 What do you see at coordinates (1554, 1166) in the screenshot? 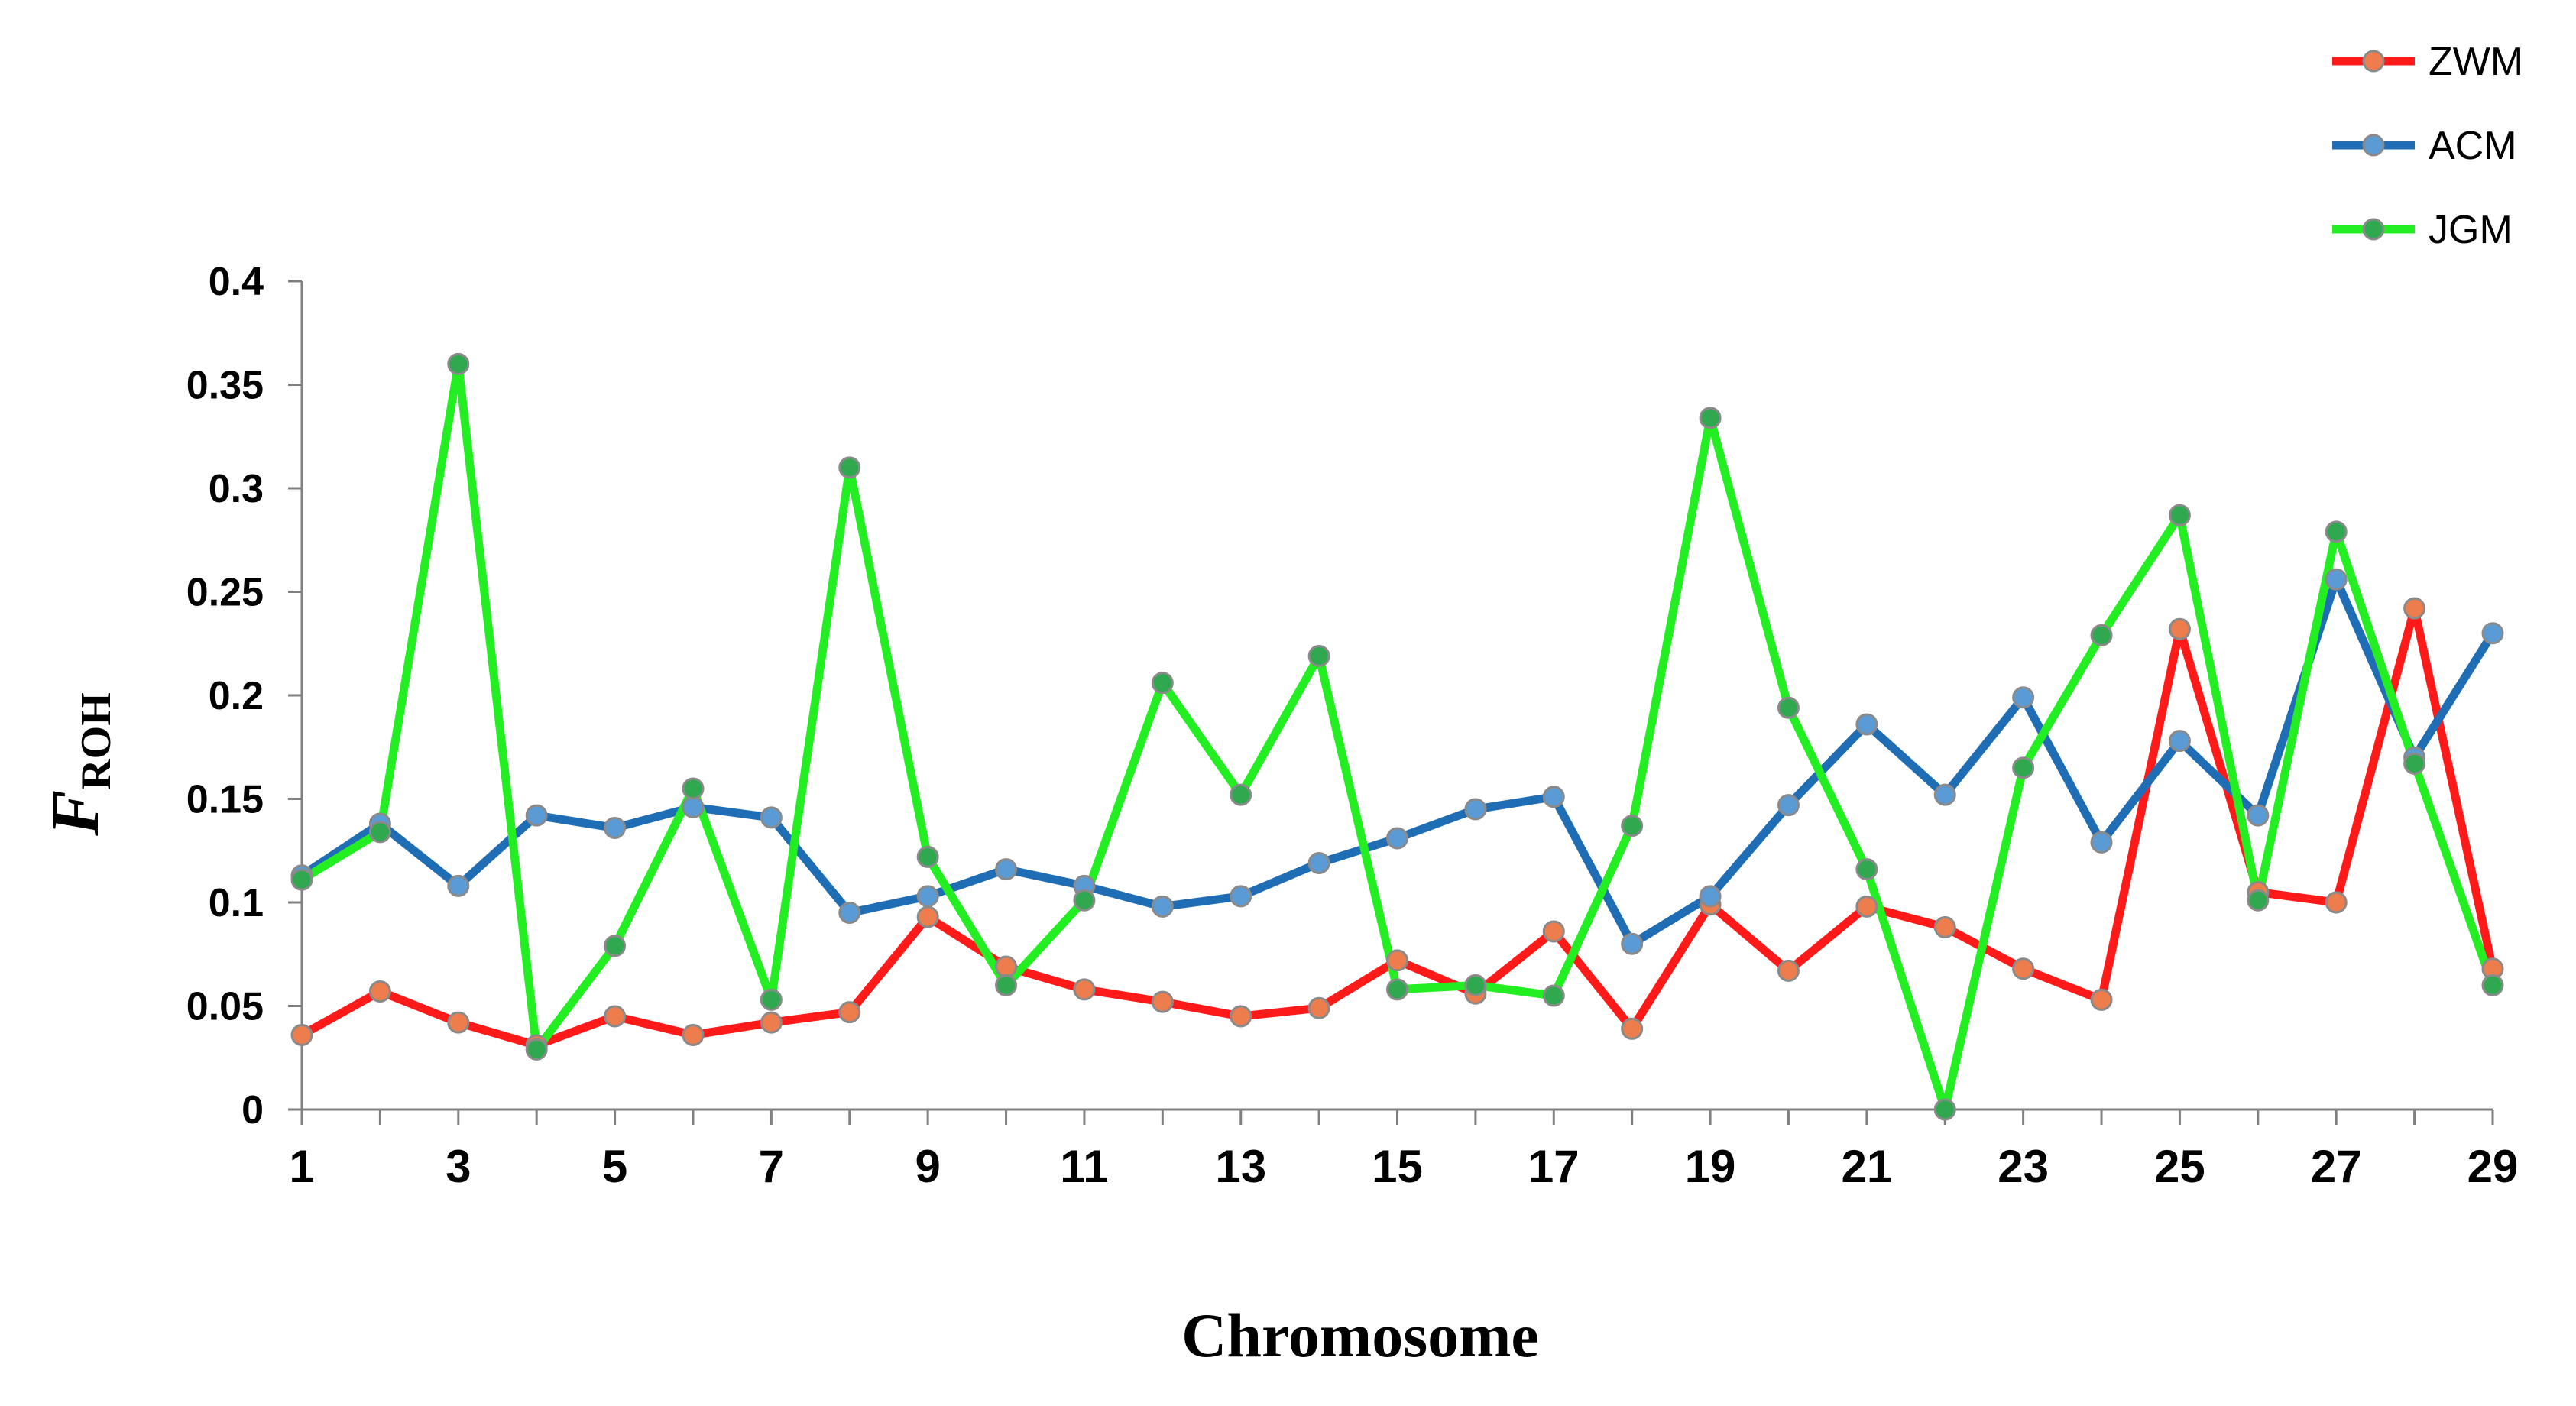
I see `x-tick-label: 17` at bounding box center [1554, 1166].